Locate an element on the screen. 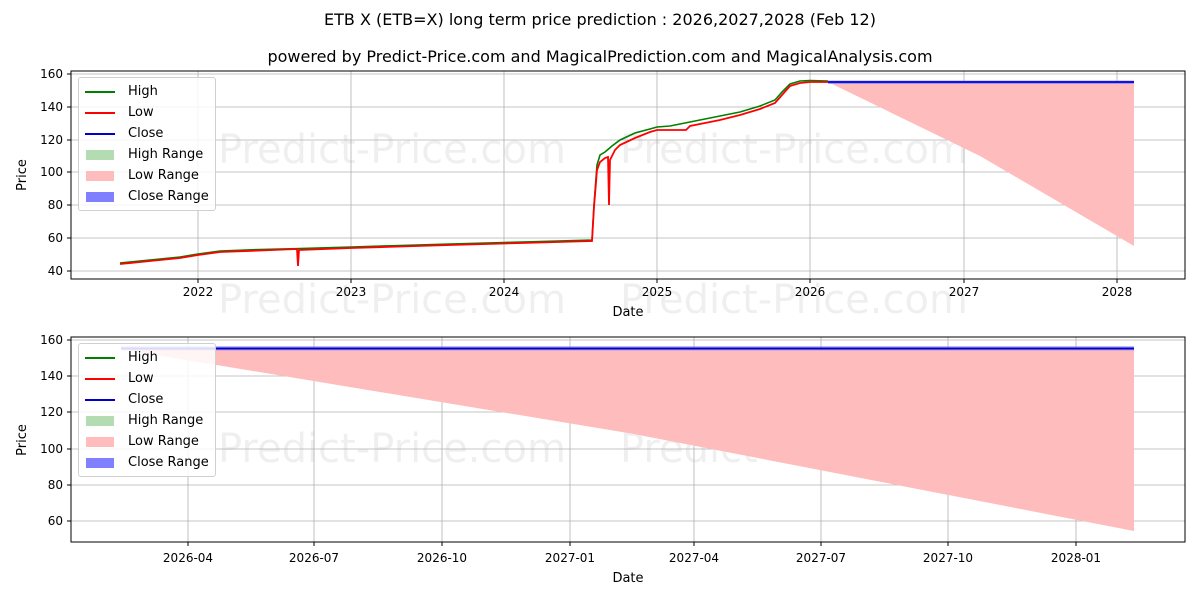 The height and width of the screenshot is (600, 1200). x-tick-label: 2025 is located at coordinates (657, 292).